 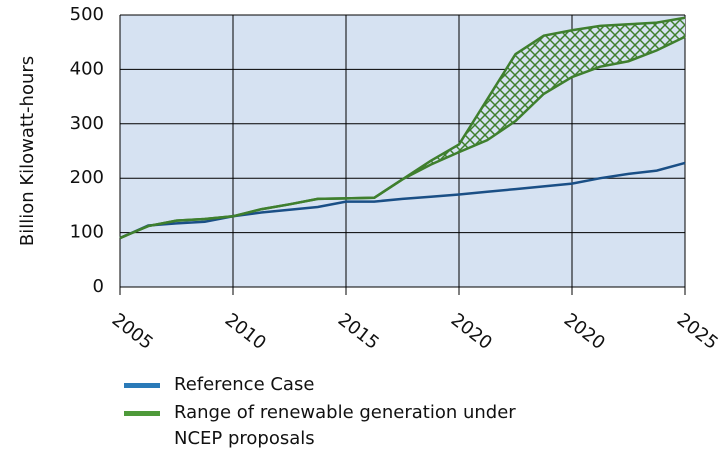 What do you see at coordinates (87, 177) in the screenshot?
I see `y-tick-label: 200` at bounding box center [87, 177].